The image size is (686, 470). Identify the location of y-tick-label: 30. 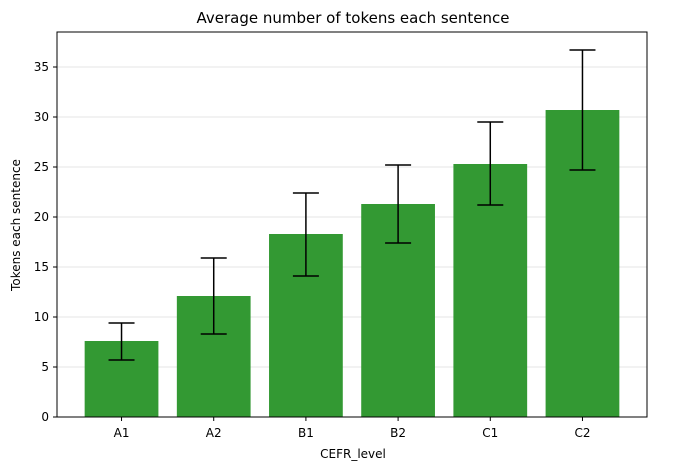
(41, 117).